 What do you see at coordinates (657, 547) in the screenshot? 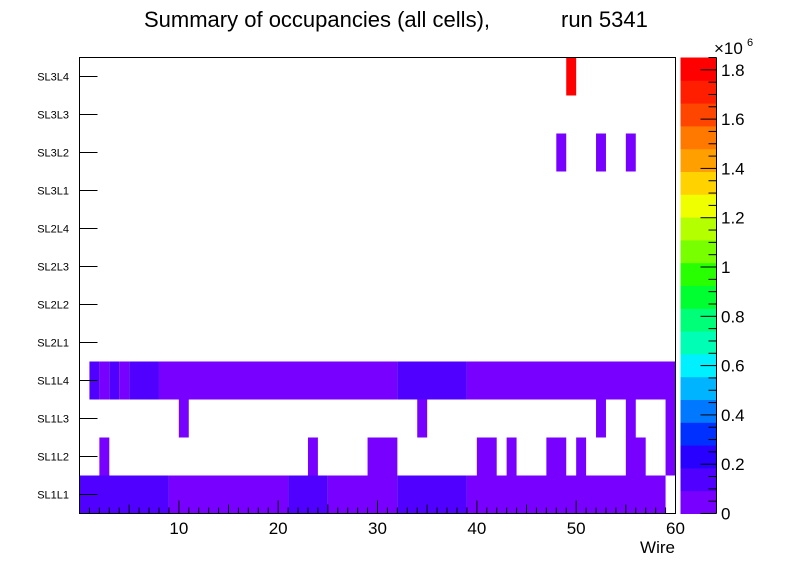
I see `x-axis-label: Wire` at bounding box center [657, 547].